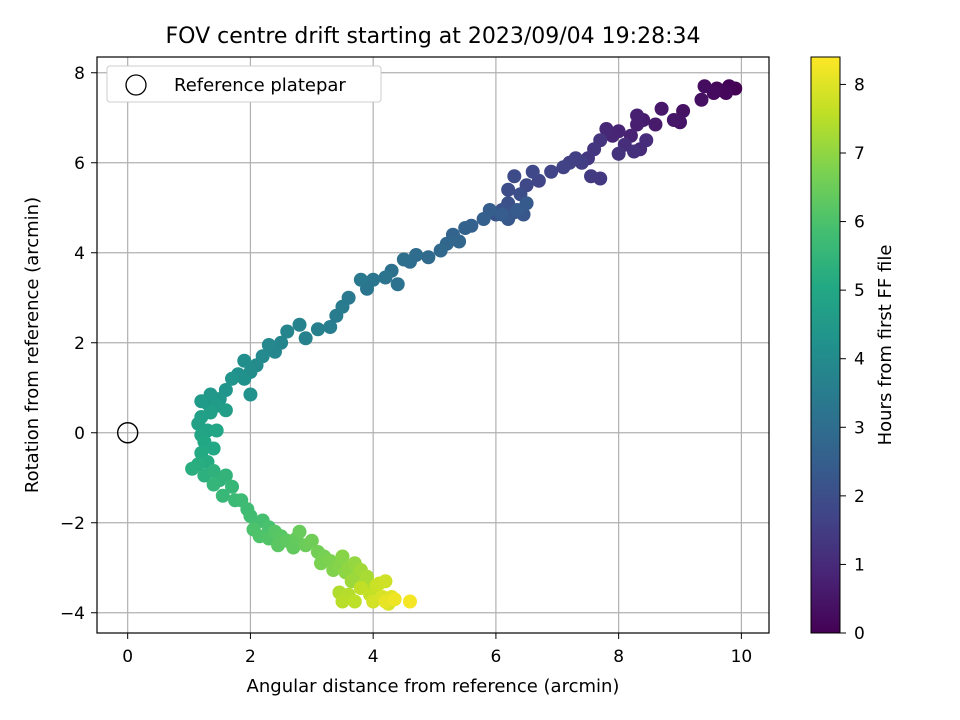 The height and width of the screenshot is (720, 960). I want to click on x-tick-label: 4, so click(373, 657).